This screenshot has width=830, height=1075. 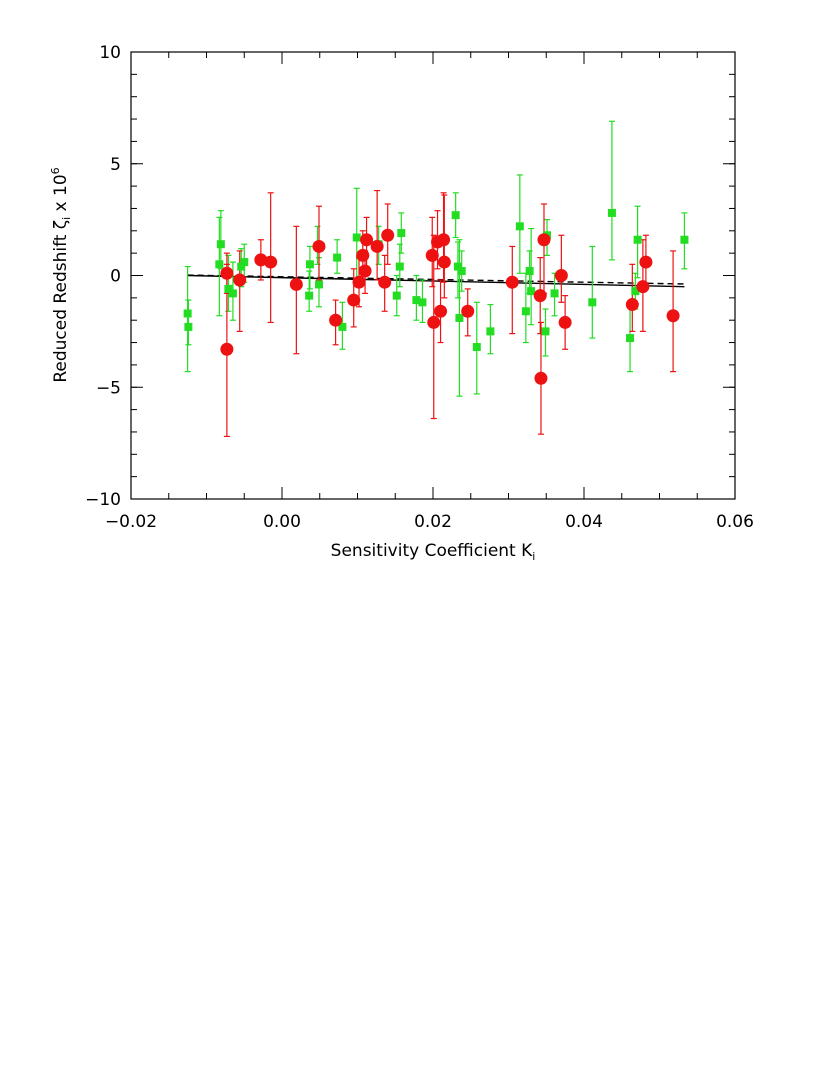 What do you see at coordinates (282, 522) in the screenshot?
I see `x-tick-label: 0.00` at bounding box center [282, 522].